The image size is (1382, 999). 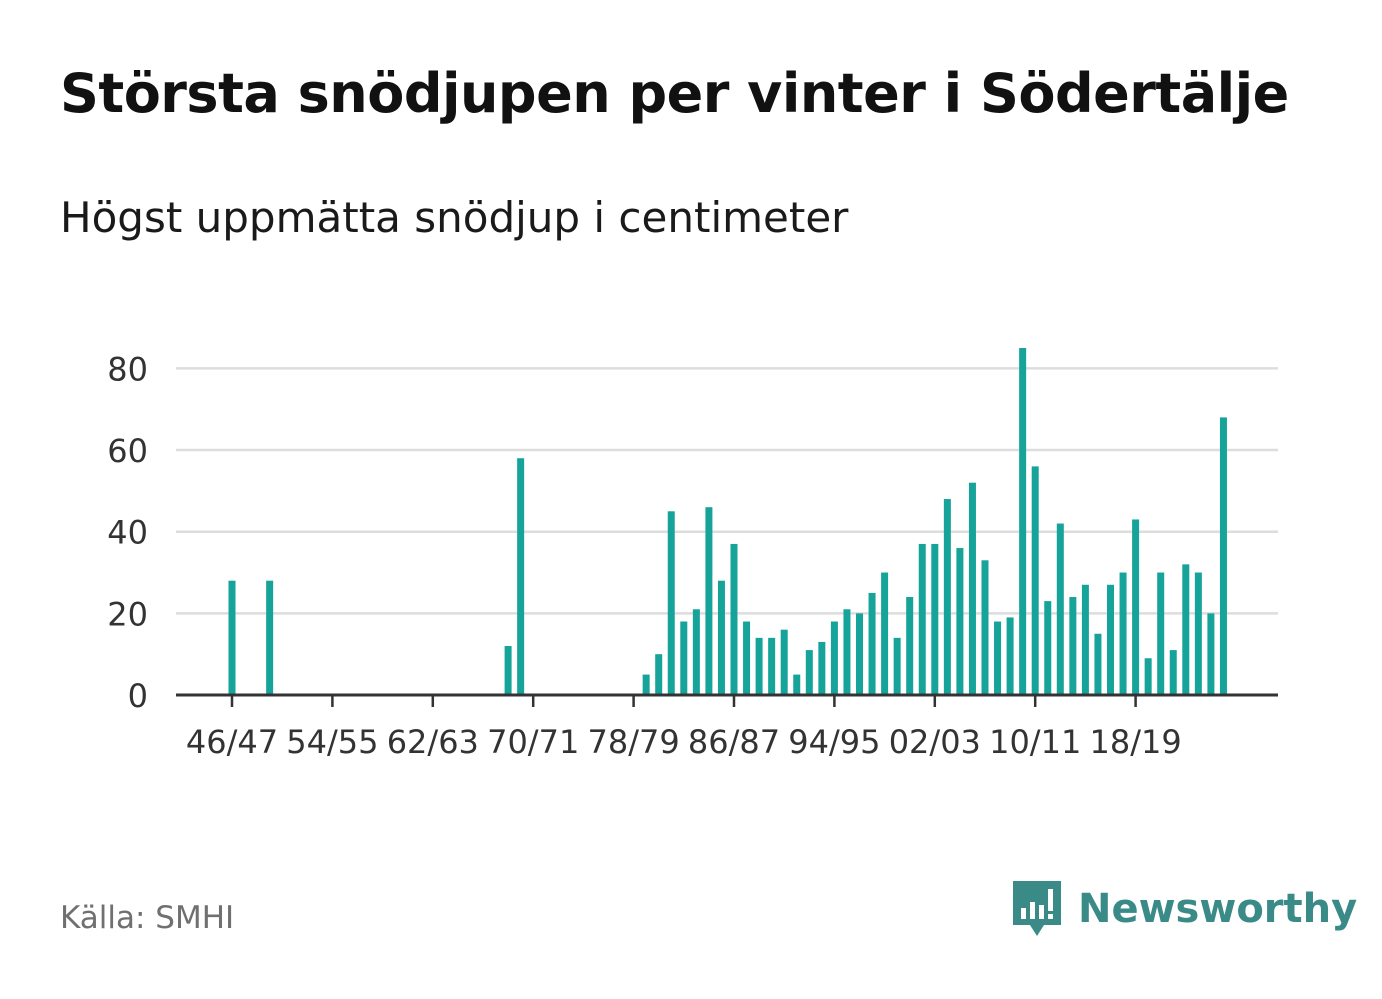 What do you see at coordinates (138, 696) in the screenshot?
I see `y-tick-label: 0` at bounding box center [138, 696].